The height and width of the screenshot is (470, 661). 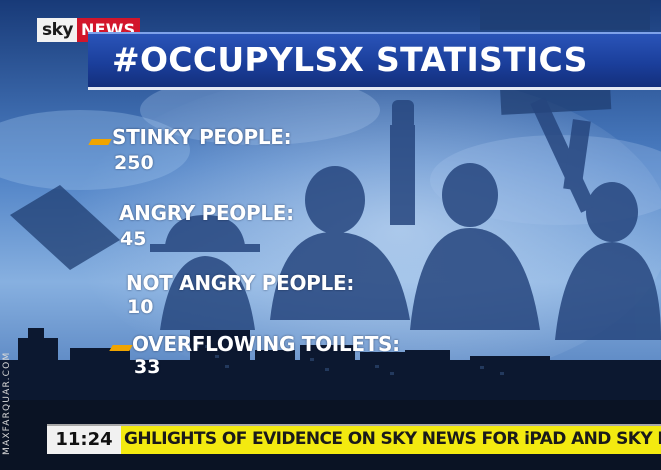 I want to click on stat-value-stinky-people: 250, so click(x=134, y=163).